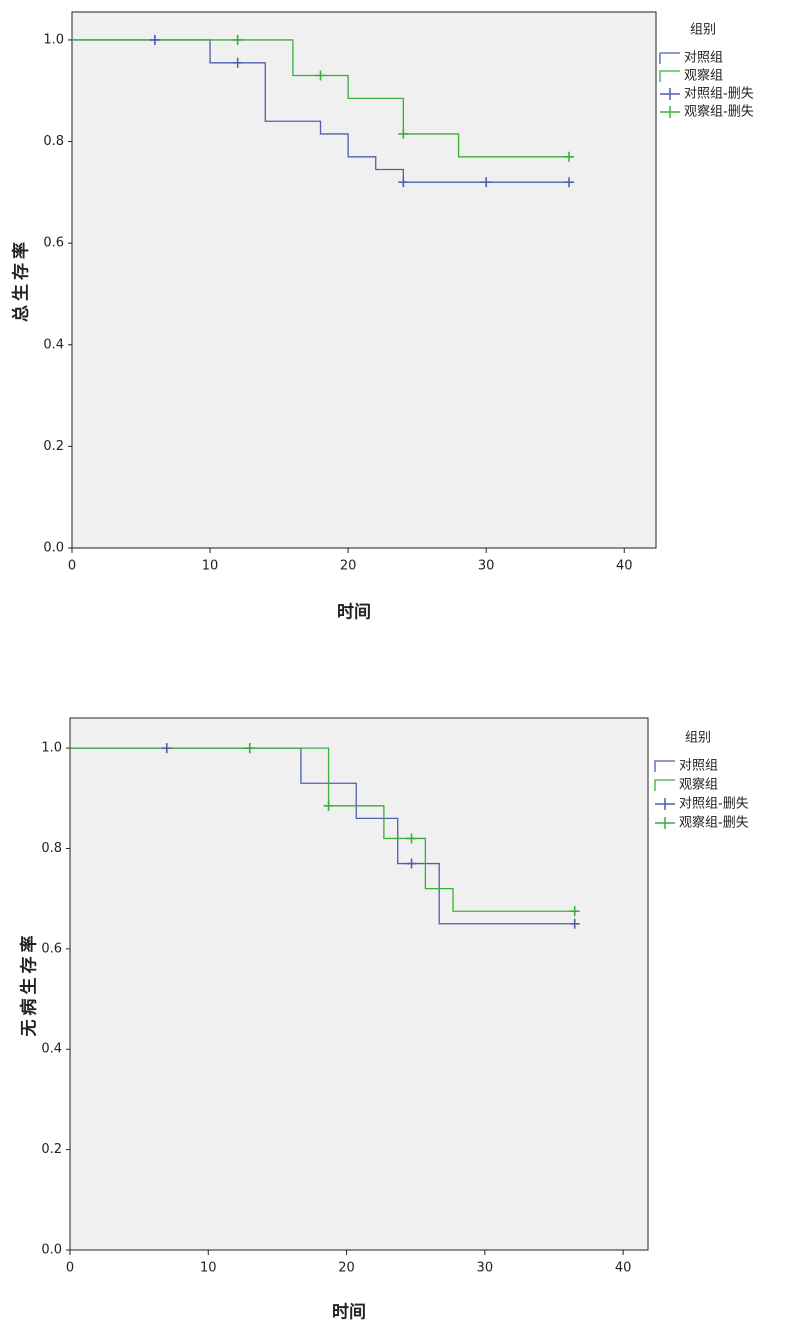 The width and height of the screenshot is (788, 1337). I want to click on y-axis-title: 无病生存率, so click(29, 985).